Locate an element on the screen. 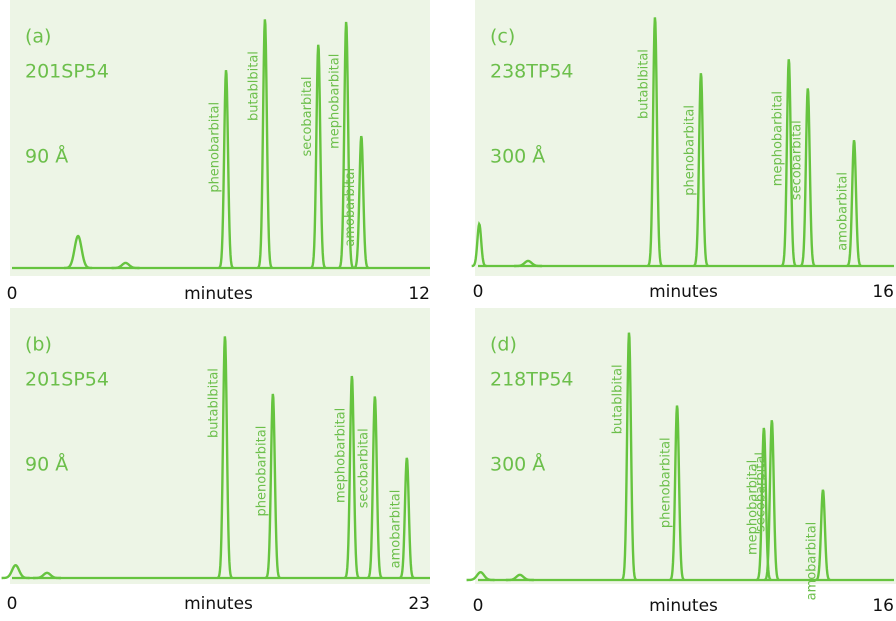 This screenshot has width=896, height=621. column-name: 238TP54 is located at coordinates (532, 72).